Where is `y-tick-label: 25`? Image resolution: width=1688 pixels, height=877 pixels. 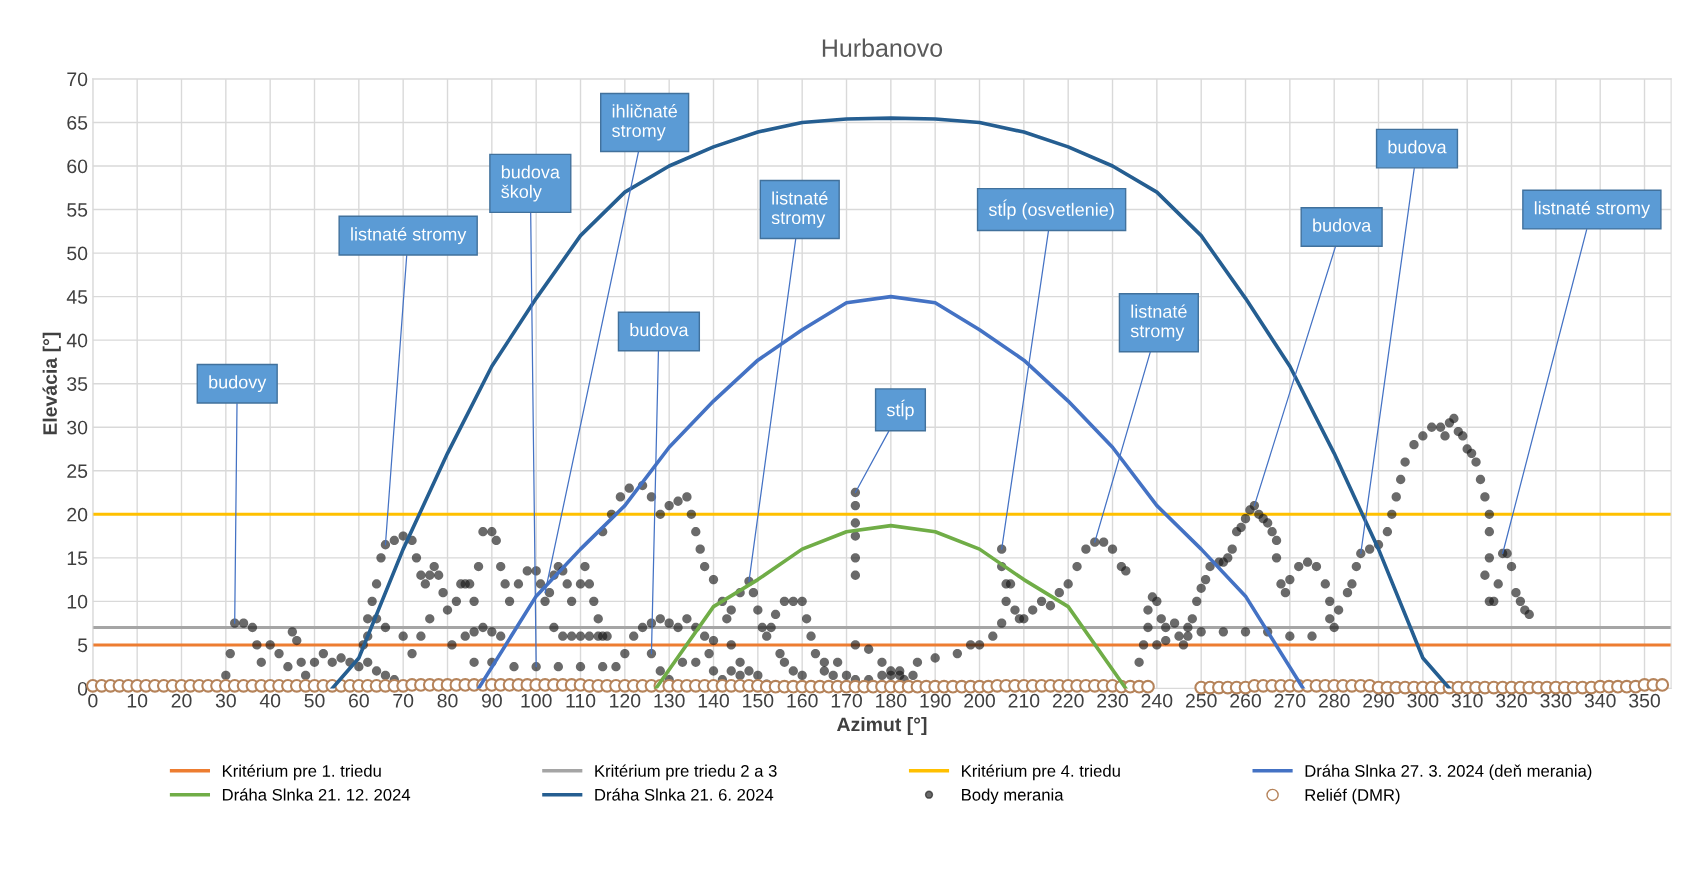
y-tick-label: 25 is located at coordinates (77, 471).